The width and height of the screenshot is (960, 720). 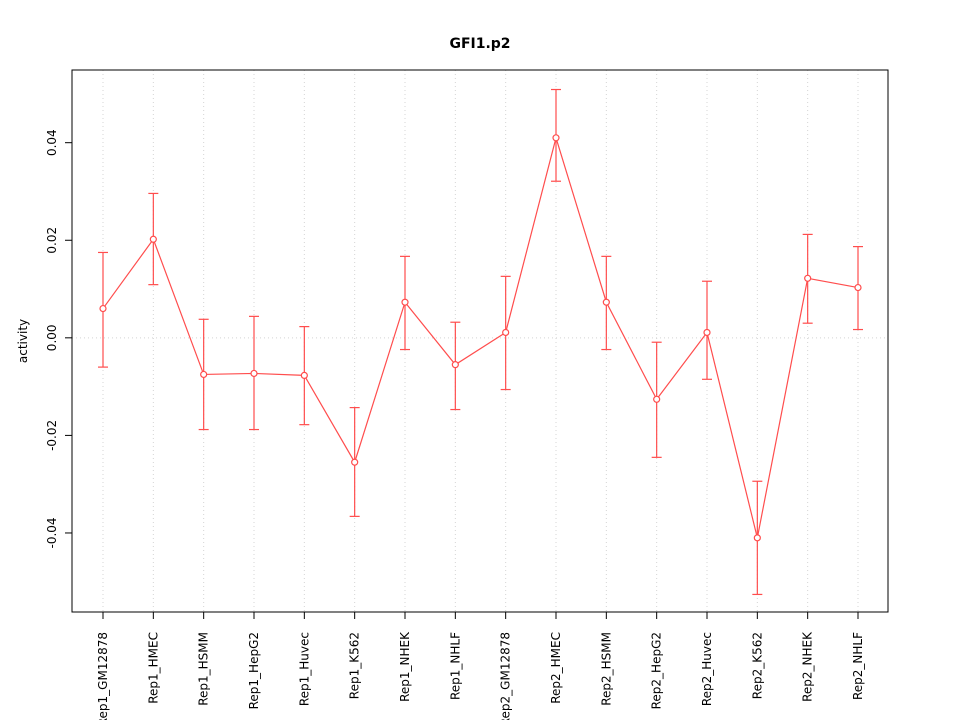 What do you see at coordinates (479, 44) in the screenshot?
I see `chart-title: GFI1.p2` at bounding box center [479, 44].